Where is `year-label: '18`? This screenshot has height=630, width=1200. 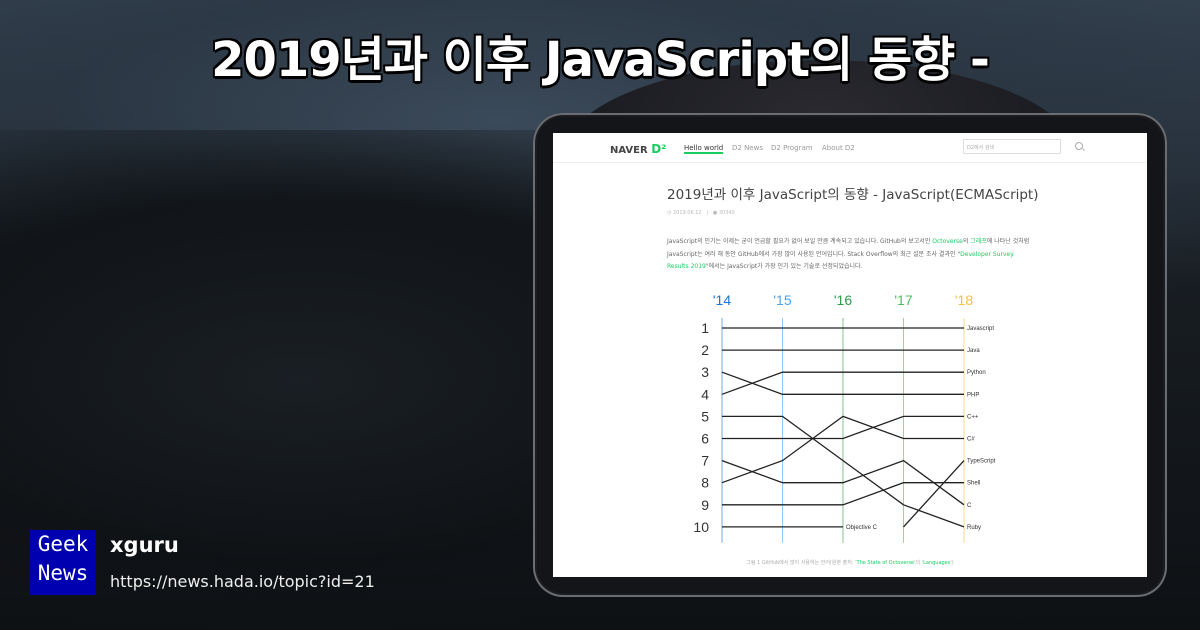 year-label: '18 is located at coordinates (964, 300).